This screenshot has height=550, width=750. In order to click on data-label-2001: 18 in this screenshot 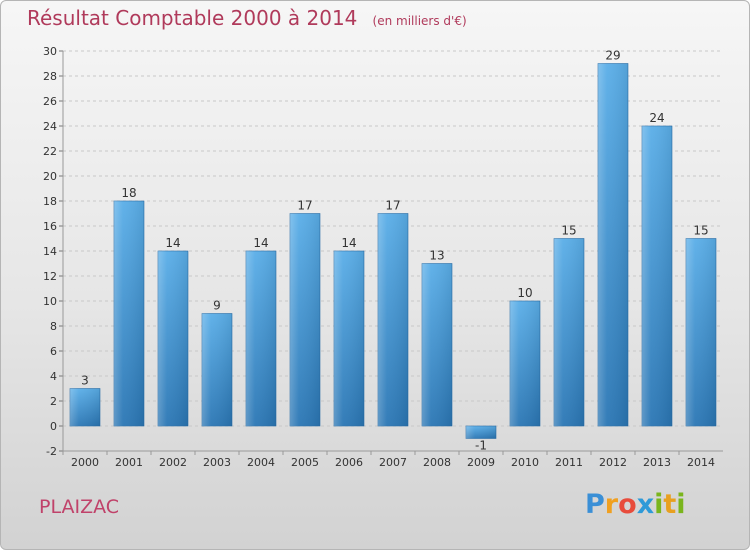, I will do `click(128, 193)`.